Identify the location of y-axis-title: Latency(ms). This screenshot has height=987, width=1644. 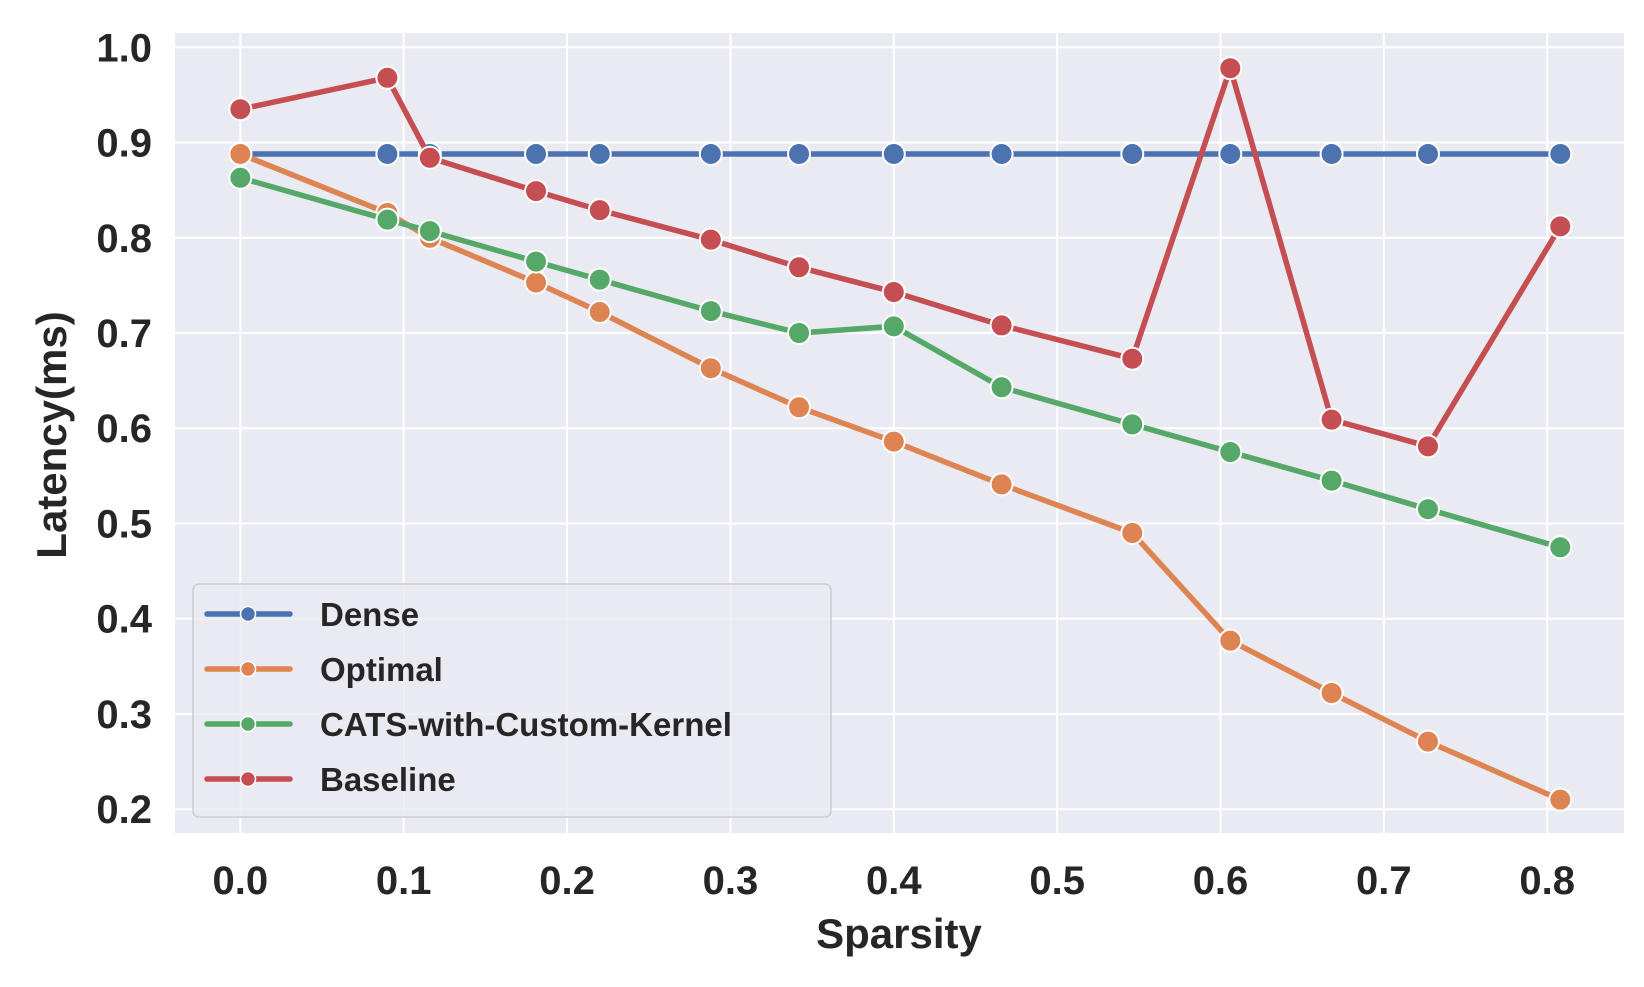
(51, 434).